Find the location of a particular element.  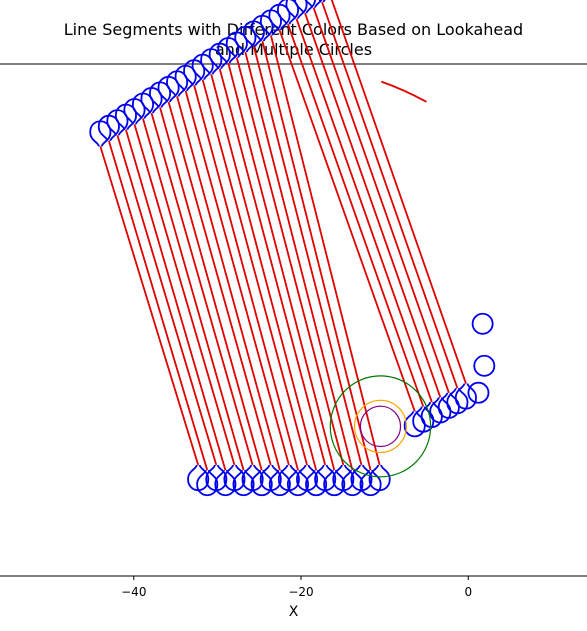

x-tick-label: 0 is located at coordinates (468, 592).